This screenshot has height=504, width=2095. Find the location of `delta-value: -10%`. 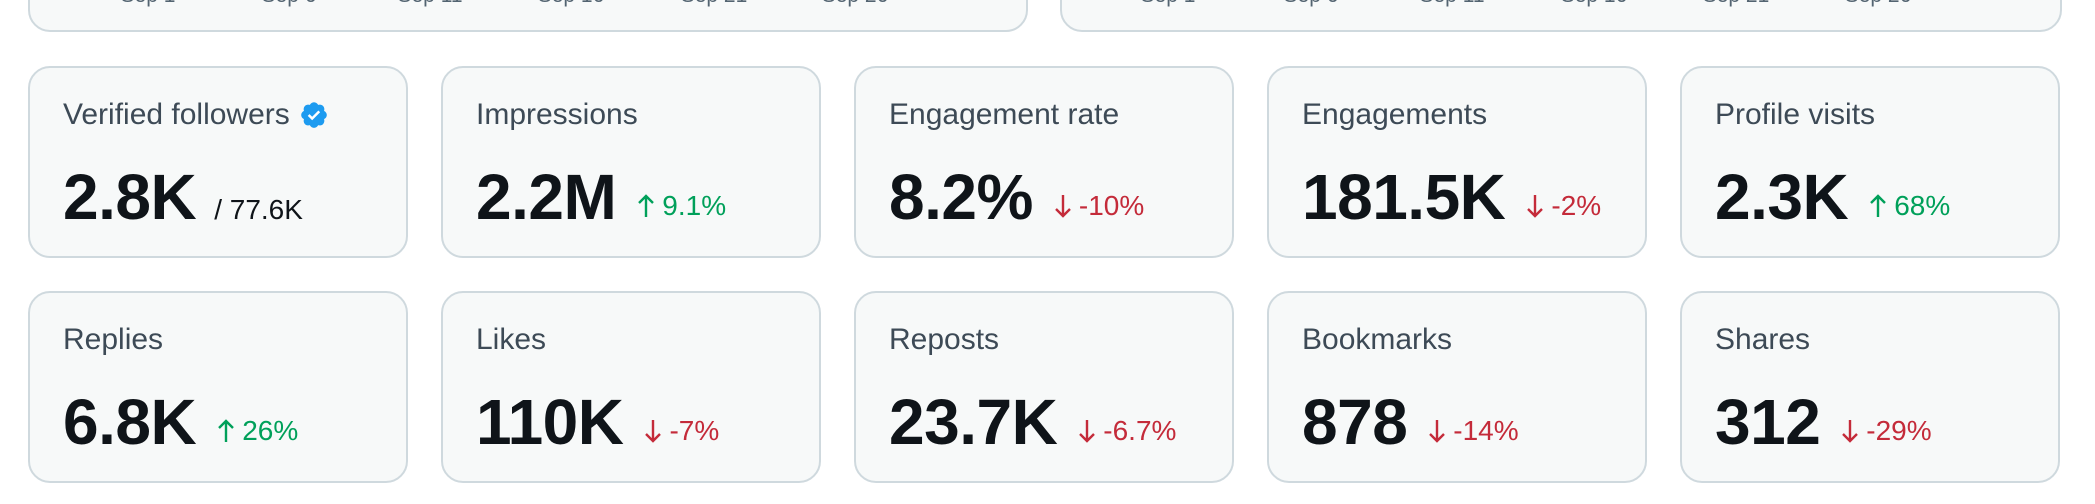

delta-value: -10% is located at coordinates (1111, 205).